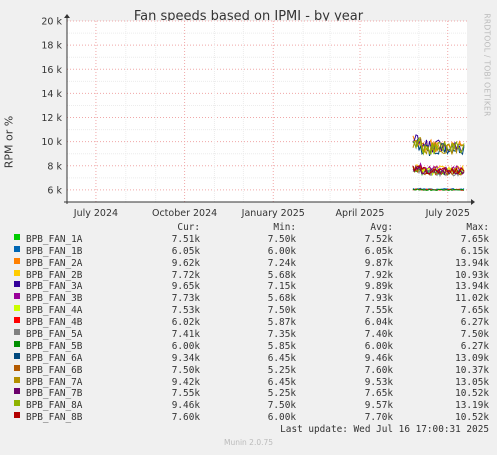  Describe the element at coordinates (378, 358) in the screenshot. I see `legend-avg: 9.46k` at that location.